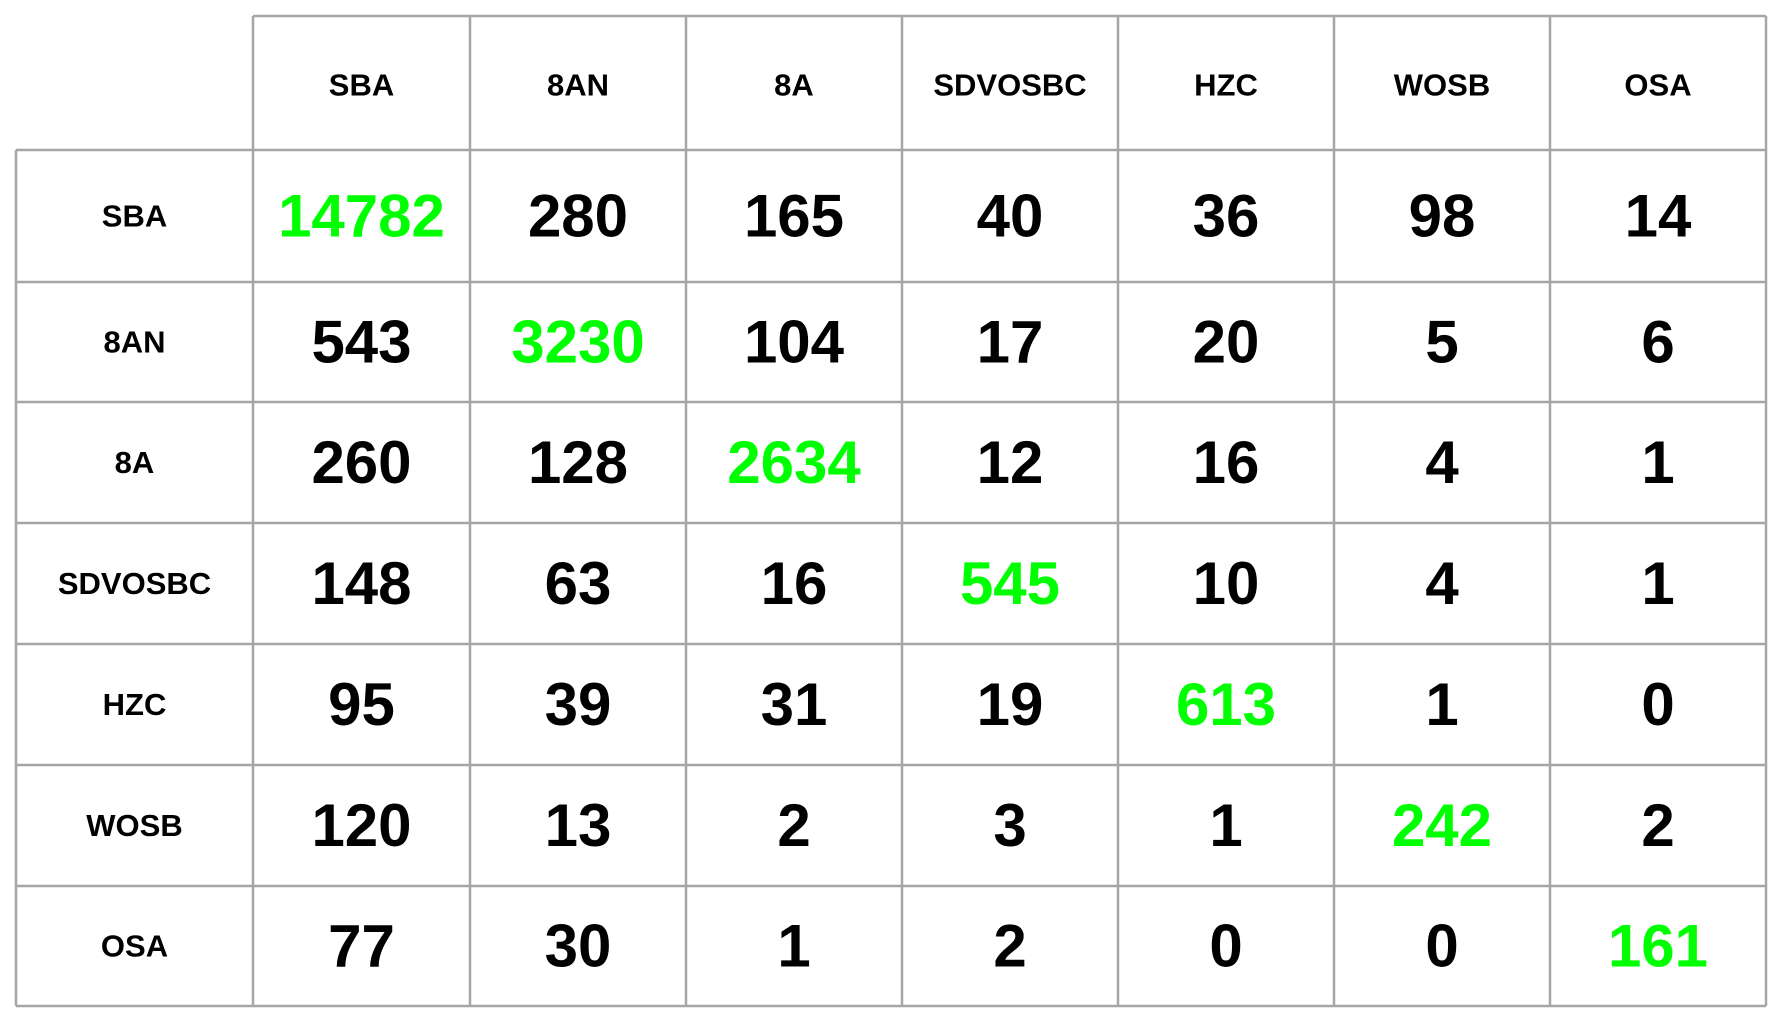 This screenshot has height=1018, width=1776. I want to click on cell-value: 39, so click(578, 704).